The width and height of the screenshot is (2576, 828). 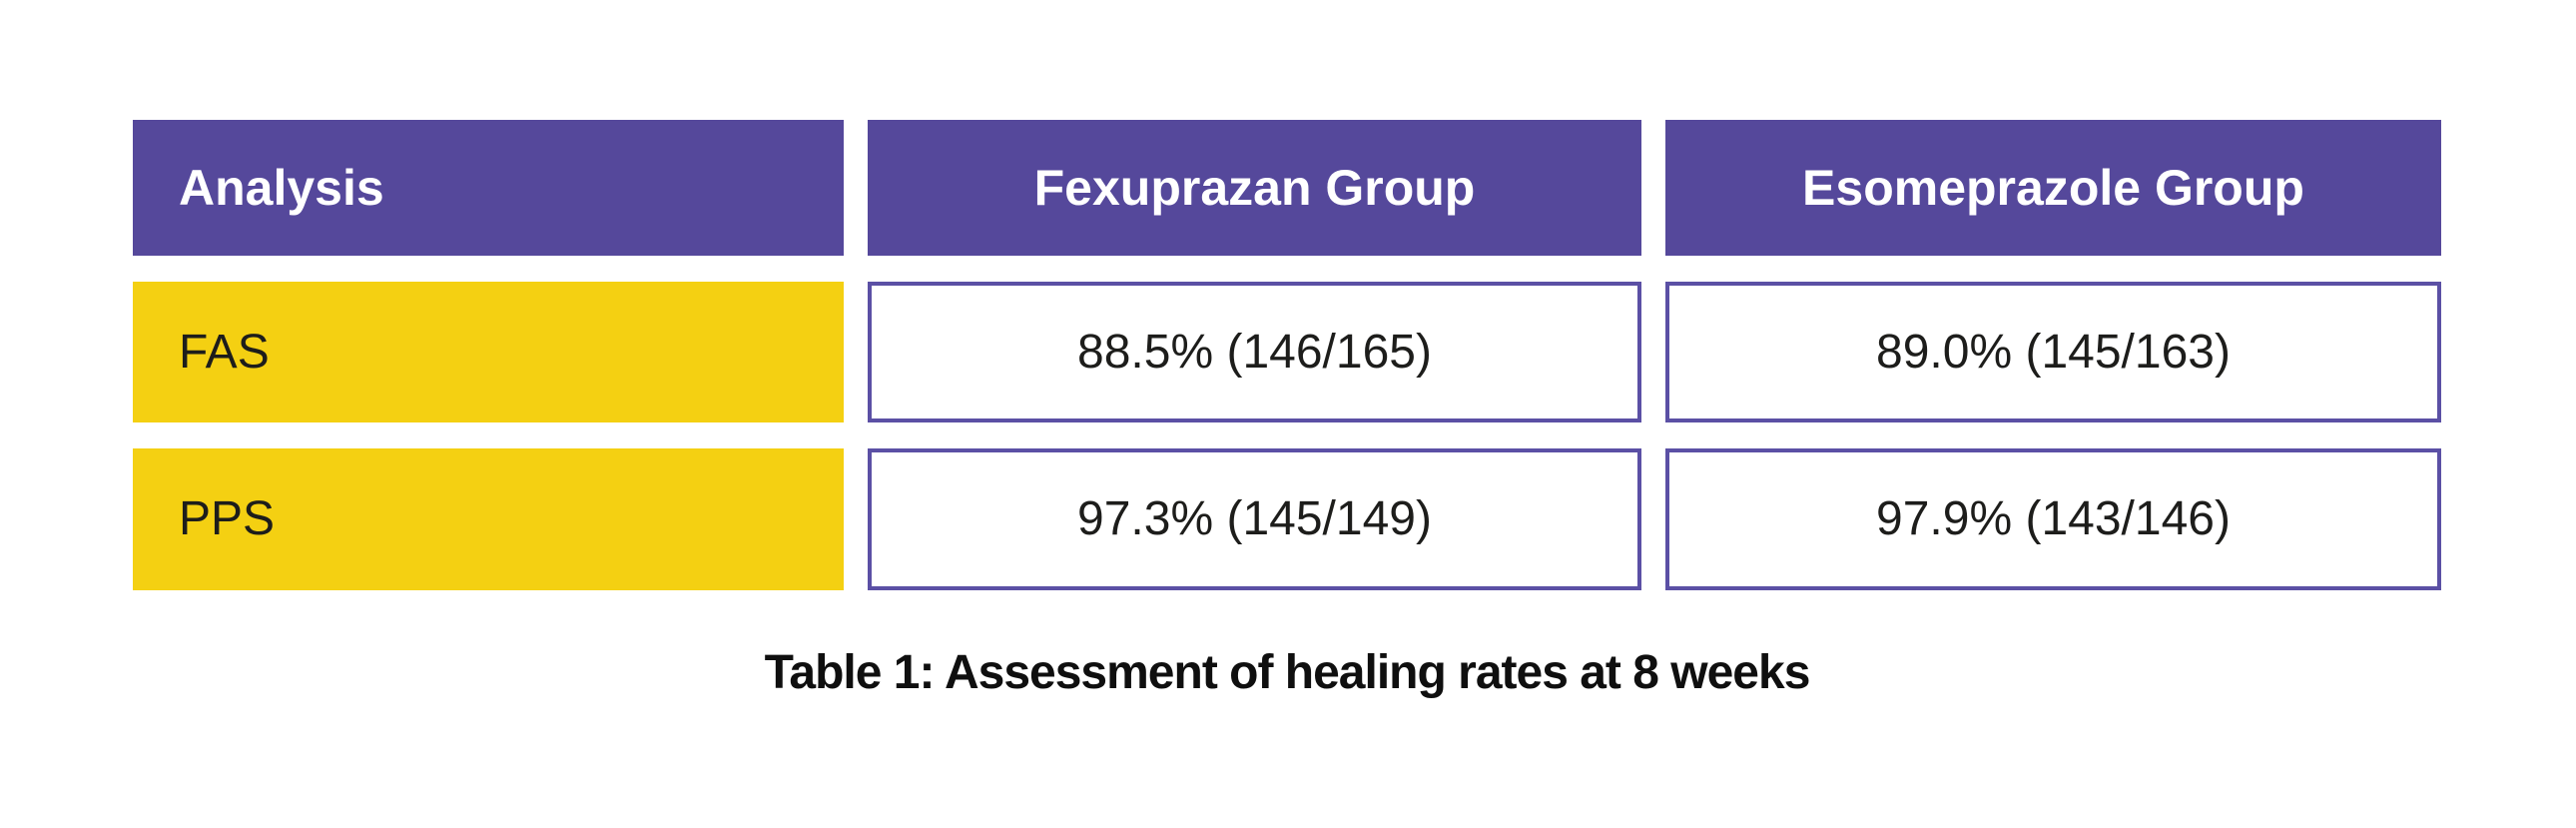 I want to click on column-header-analysis: Analysis, so click(x=488, y=188).